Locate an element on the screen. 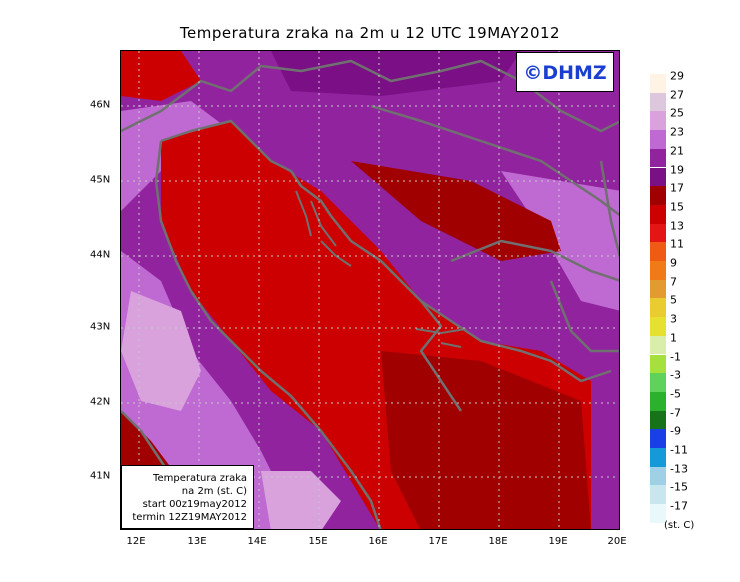 The image size is (740, 582). legend-label: 1 is located at coordinates (673, 338).